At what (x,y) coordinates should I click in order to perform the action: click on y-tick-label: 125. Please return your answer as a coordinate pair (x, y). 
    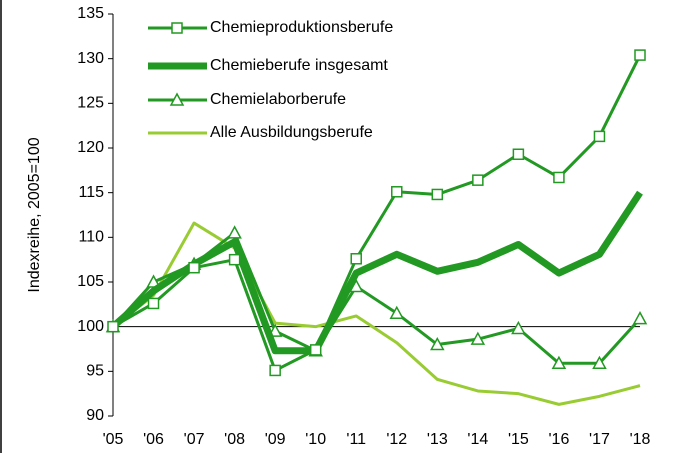
    Looking at the image, I should click on (90, 103).